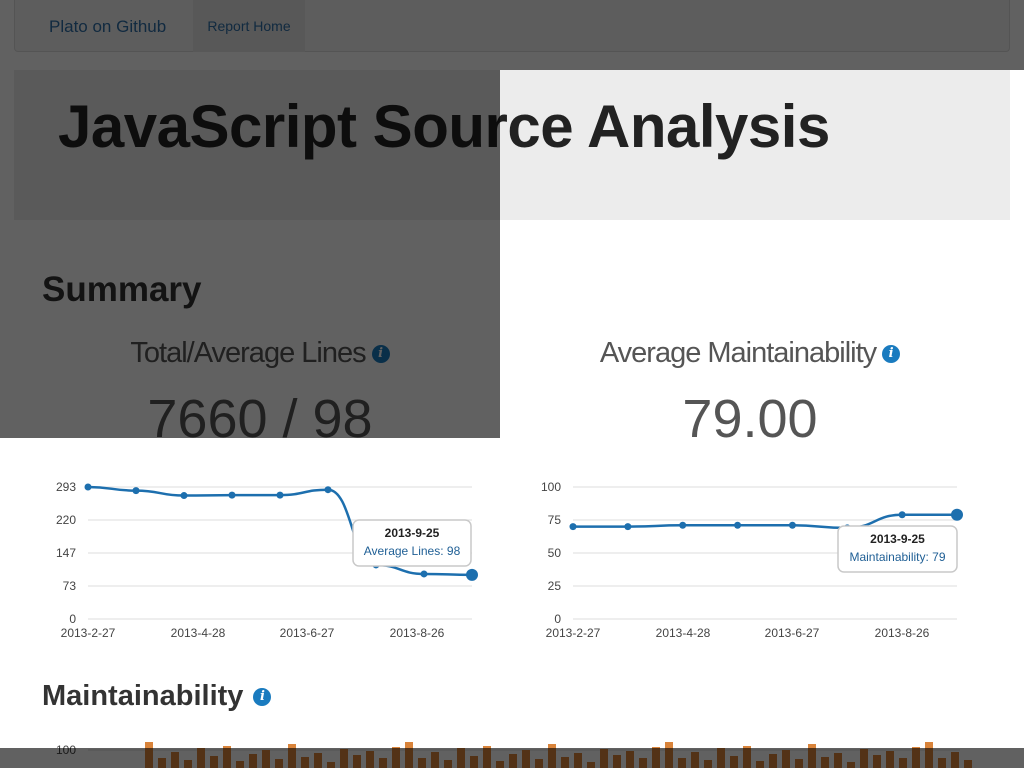  What do you see at coordinates (143, 696) in the screenshot?
I see `maintainability-heading-text: Maintainability` at bounding box center [143, 696].